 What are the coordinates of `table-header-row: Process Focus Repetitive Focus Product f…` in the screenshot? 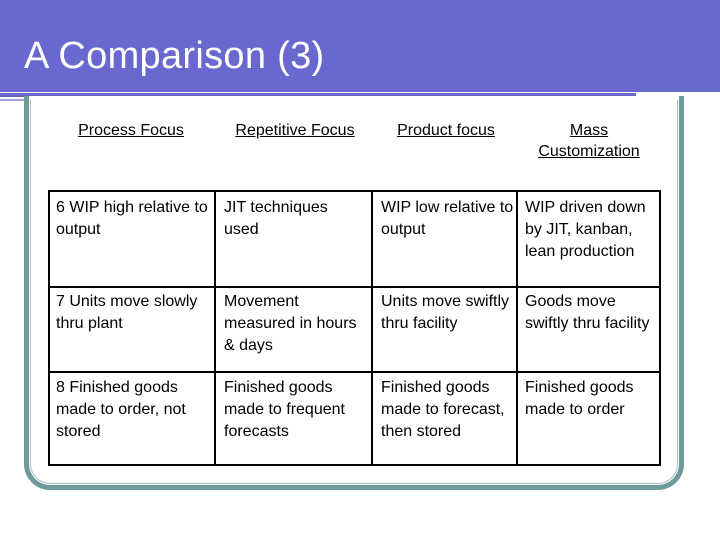 It's located at (360, 155).